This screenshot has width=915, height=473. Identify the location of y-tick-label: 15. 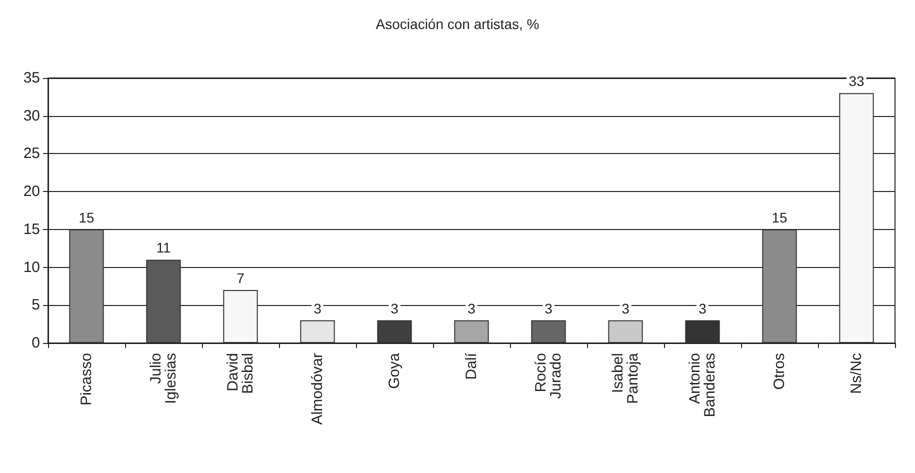
(31, 229).